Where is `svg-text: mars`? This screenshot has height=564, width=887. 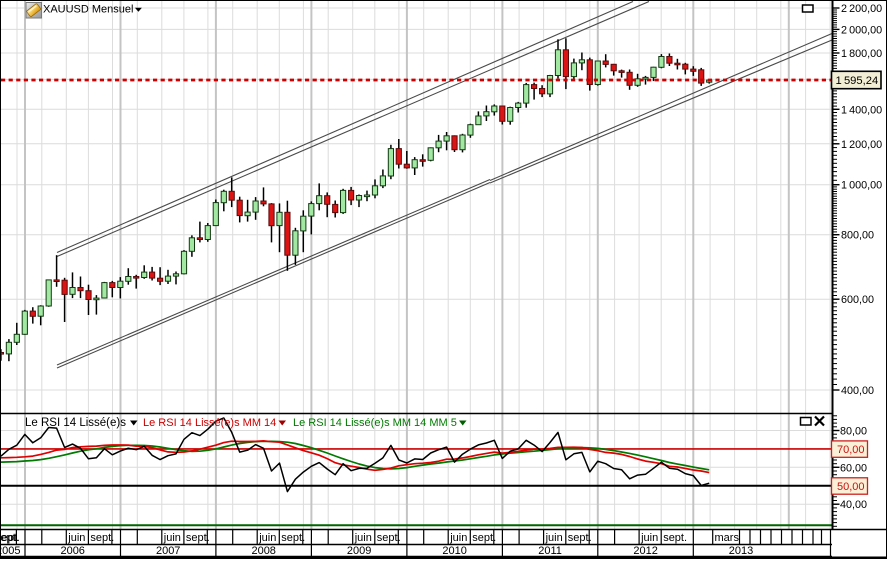 svg-text: mars is located at coordinates (727, 538).